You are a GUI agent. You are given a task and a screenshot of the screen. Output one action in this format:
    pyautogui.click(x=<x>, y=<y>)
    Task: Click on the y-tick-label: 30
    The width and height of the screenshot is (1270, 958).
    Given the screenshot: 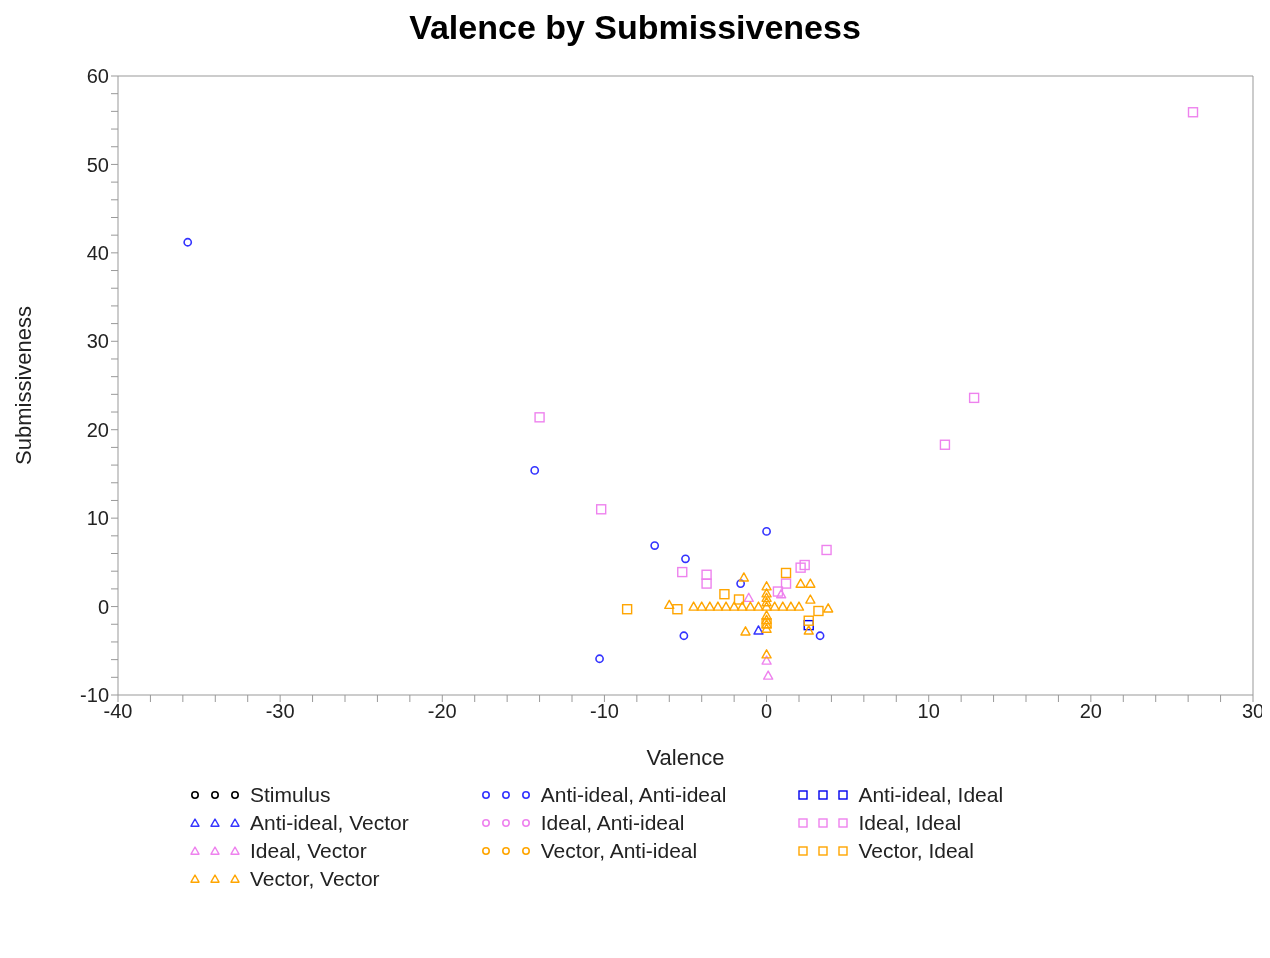 What is the action you would take?
    pyautogui.click(x=97, y=341)
    